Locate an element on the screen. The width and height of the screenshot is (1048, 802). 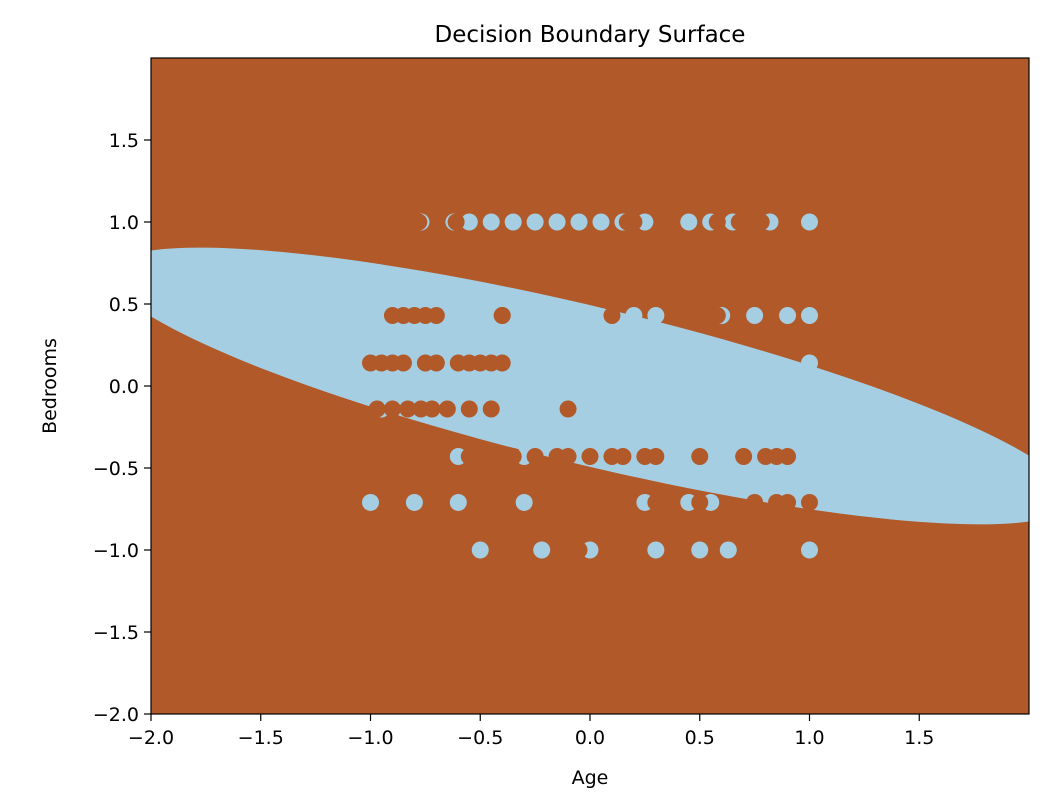
x-tick-label: 0.5 is located at coordinates (700, 738).